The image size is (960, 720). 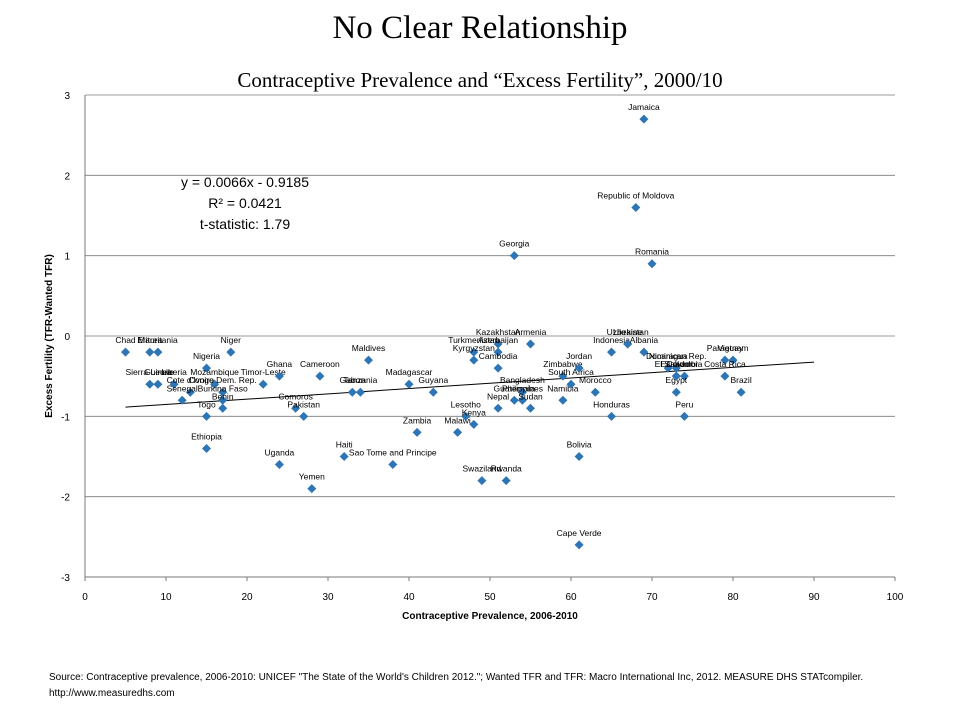 What do you see at coordinates (67, 176) in the screenshot?
I see `y-tick-label: 2` at bounding box center [67, 176].